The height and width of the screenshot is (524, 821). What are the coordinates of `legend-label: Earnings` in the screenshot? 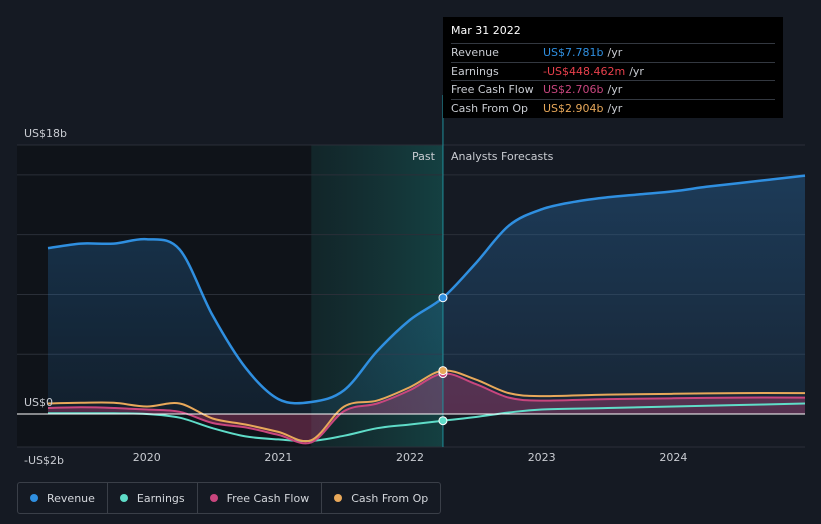 It's located at (160, 498).